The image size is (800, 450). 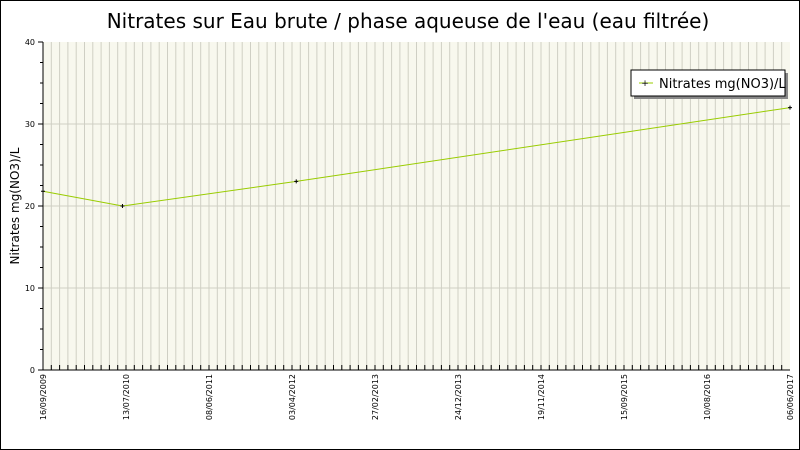 I want to click on legend-box, so click(x=708, y=83).